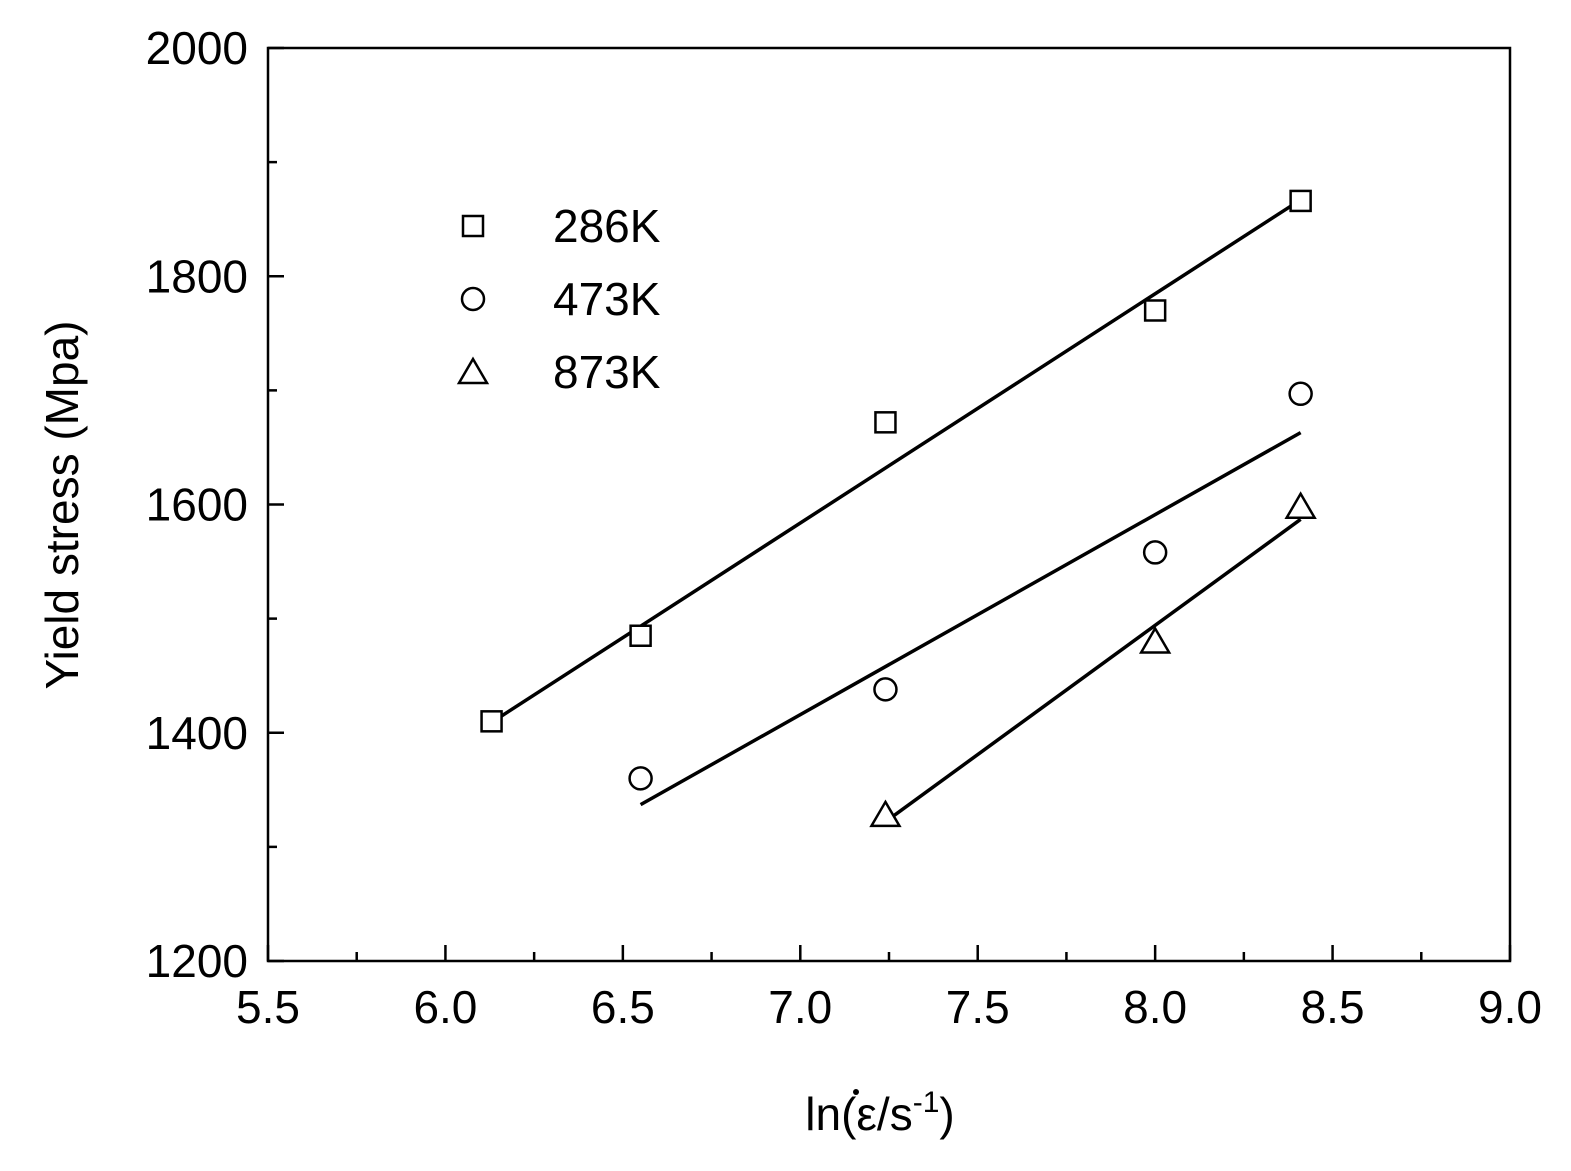 Image resolution: width=1571 pixels, height=1171 pixels. Describe the element at coordinates (197, 505) in the screenshot. I see `y-tick-label: 1600` at that location.